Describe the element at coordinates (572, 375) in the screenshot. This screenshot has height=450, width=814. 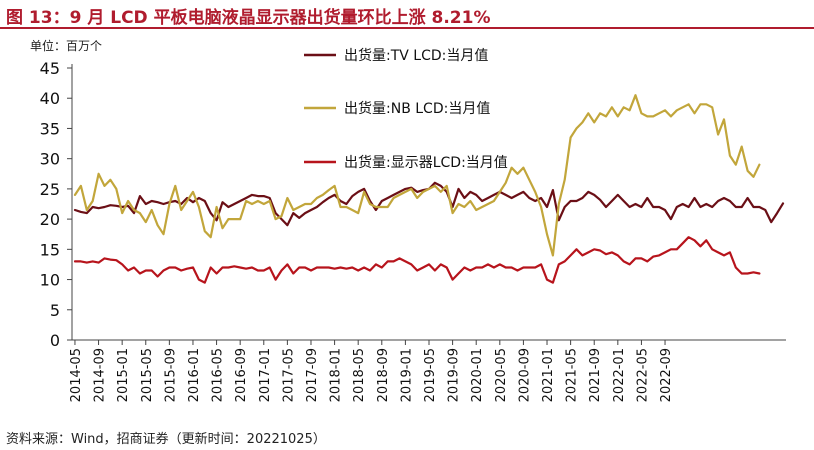
I see `x-tick-label: 2021-05` at that location.